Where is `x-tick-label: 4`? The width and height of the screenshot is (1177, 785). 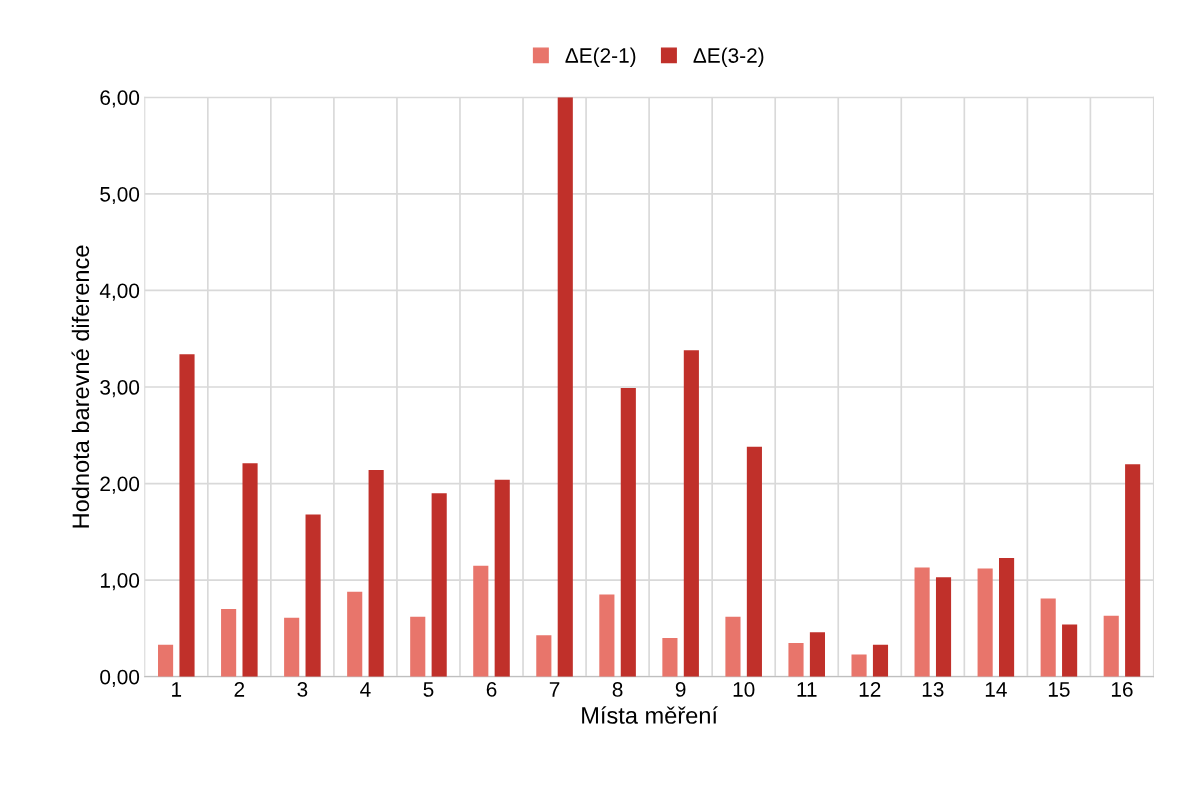 x-tick-label: 4 is located at coordinates (365, 689).